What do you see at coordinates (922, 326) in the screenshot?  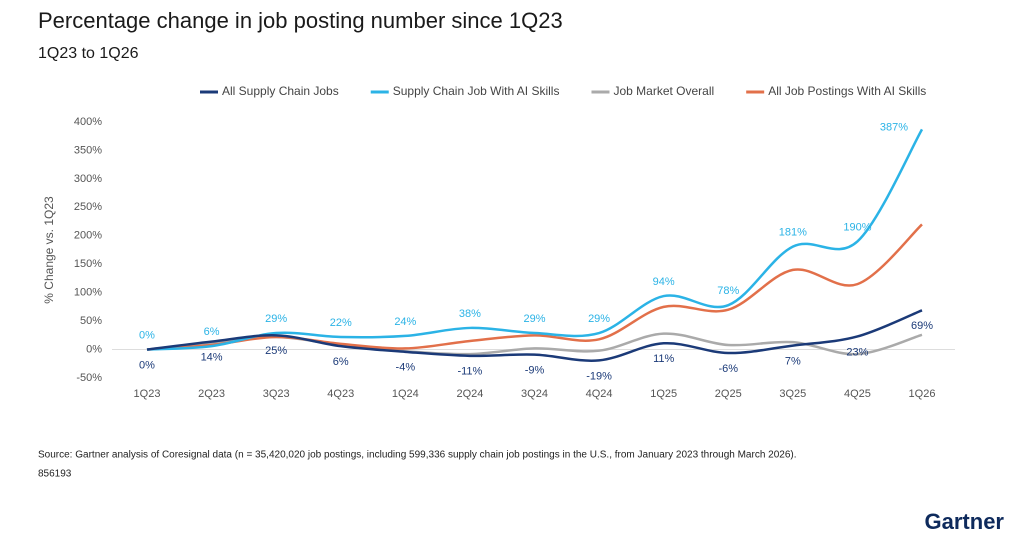 I see `data-label: 69%` at bounding box center [922, 326].